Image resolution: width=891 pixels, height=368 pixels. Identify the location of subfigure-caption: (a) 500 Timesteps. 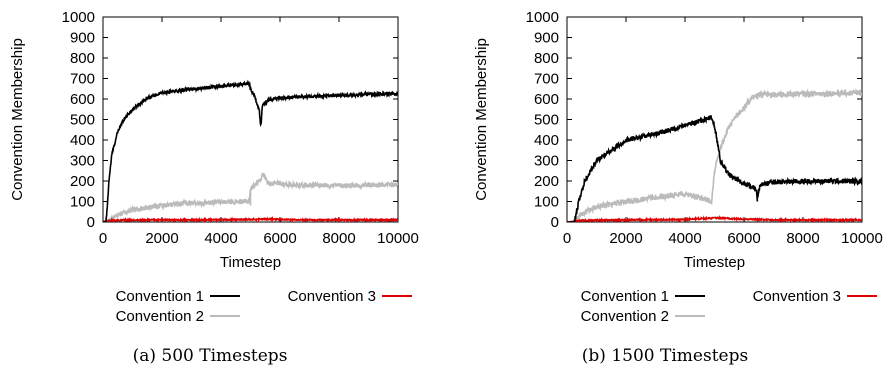
(210, 356).